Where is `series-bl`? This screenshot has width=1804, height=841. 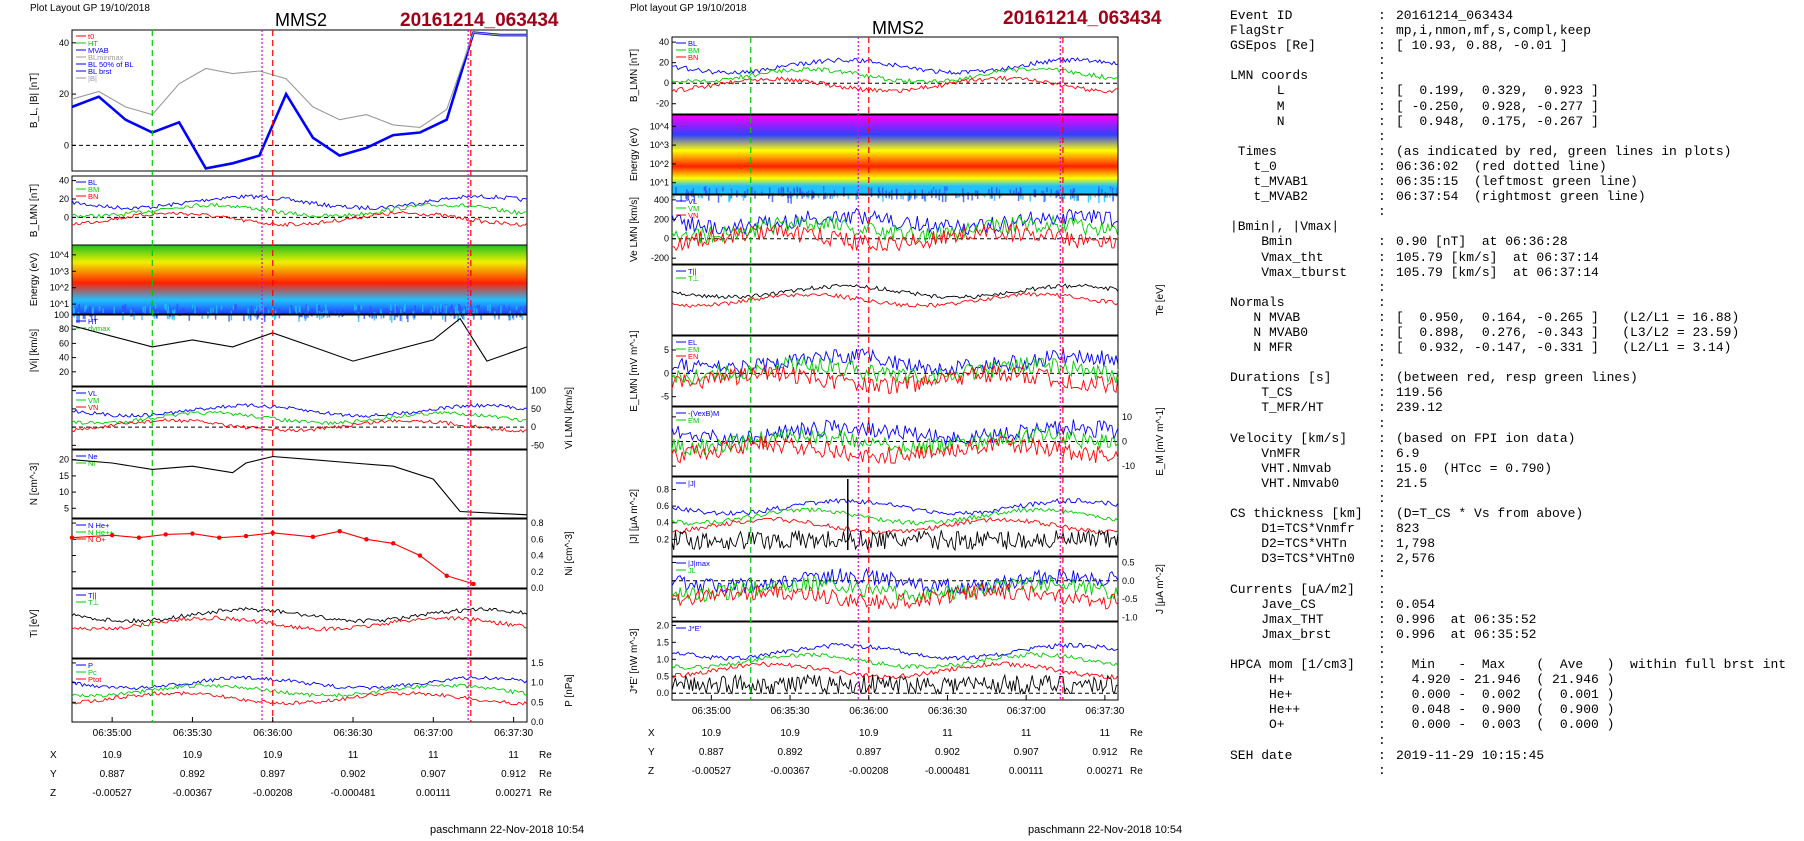
series-bl is located at coordinates (299, 100).